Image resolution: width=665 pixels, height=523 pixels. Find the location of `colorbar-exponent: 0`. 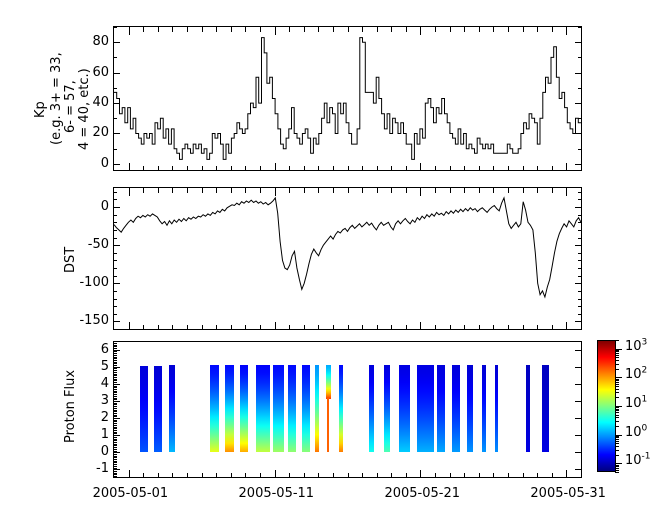

colorbar-exponent: 0 is located at coordinates (644, 428).